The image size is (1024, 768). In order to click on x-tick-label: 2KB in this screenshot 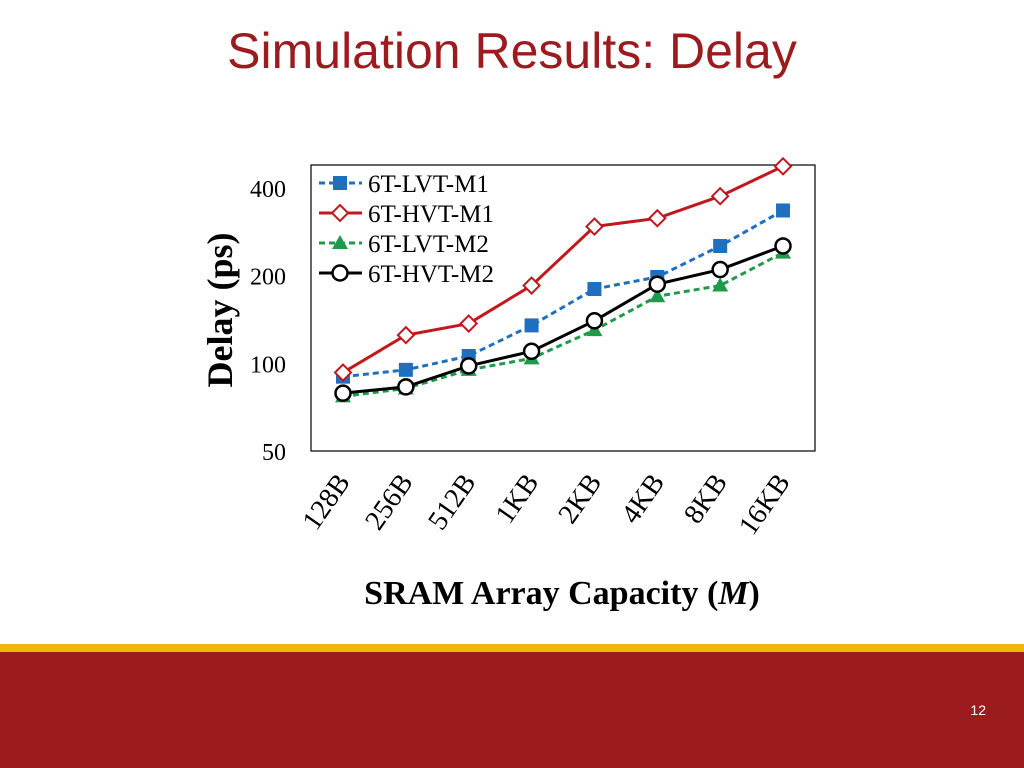, I will do `click(580, 498)`.